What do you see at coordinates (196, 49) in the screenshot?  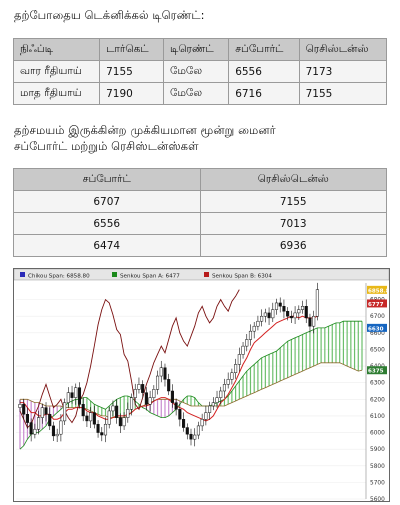 I see `header-trend: டிரெண்ட்` at bounding box center [196, 49].